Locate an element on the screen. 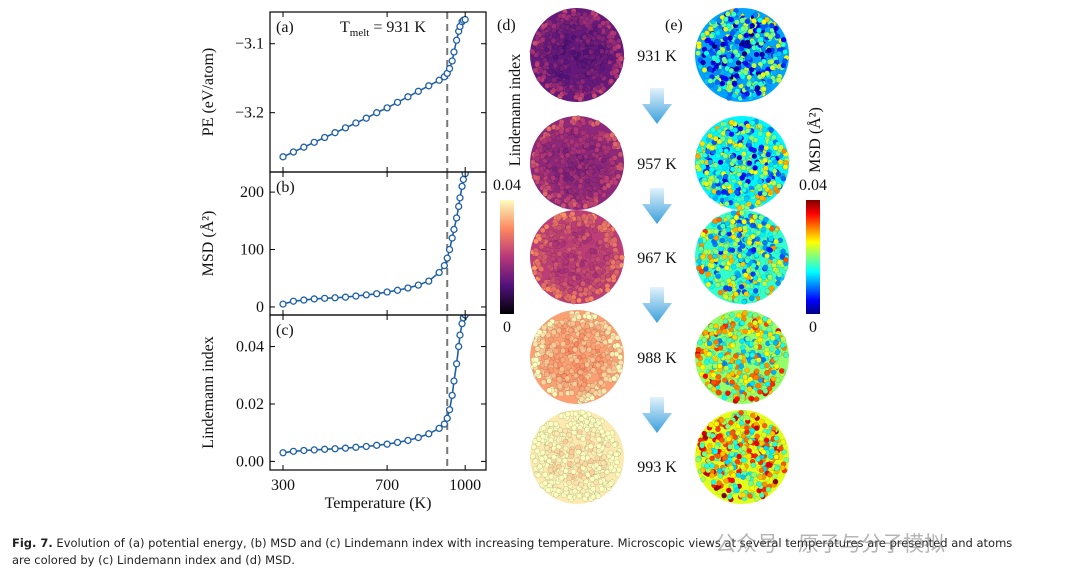 The width and height of the screenshot is (1080, 587). panel-label: (d) is located at coordinates (506, 25).